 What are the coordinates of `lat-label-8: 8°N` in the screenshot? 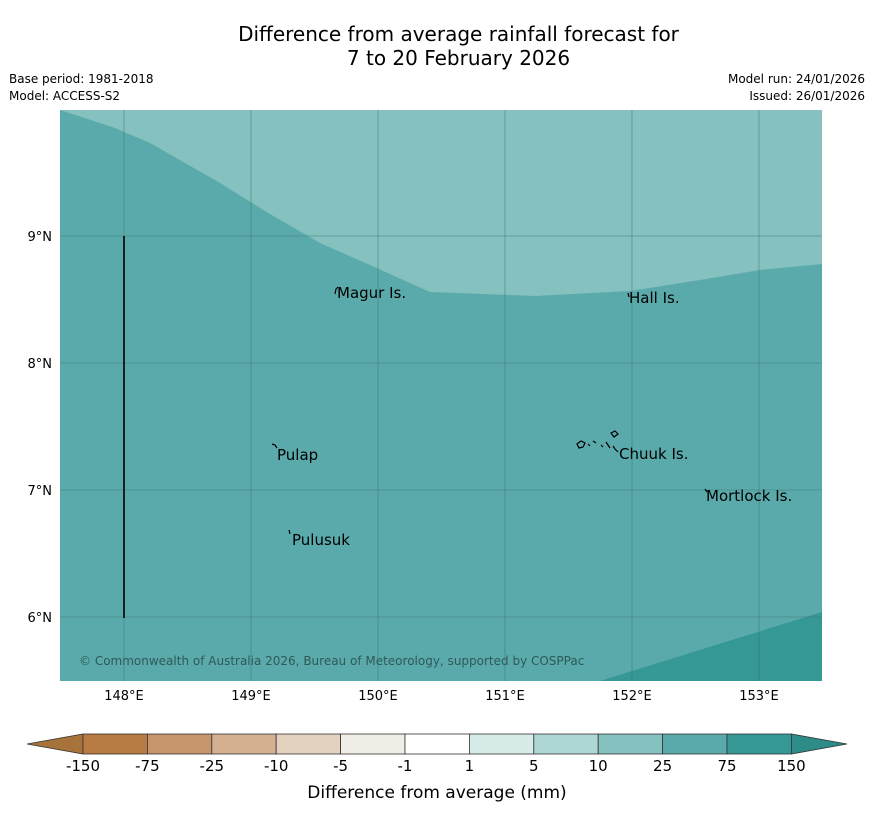 It's located at (40, 364).